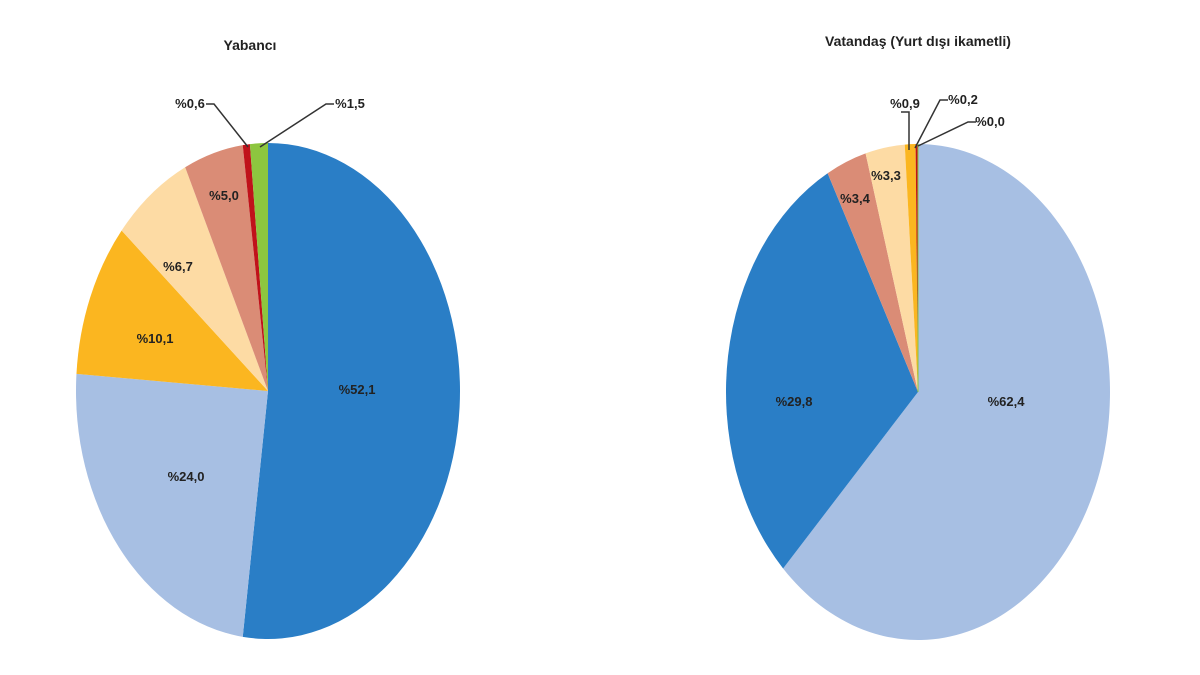  What do you see at coordinates (178, 266) in the screenshot?
I see `data-label: %6,7` at bounding box center [178, 266].